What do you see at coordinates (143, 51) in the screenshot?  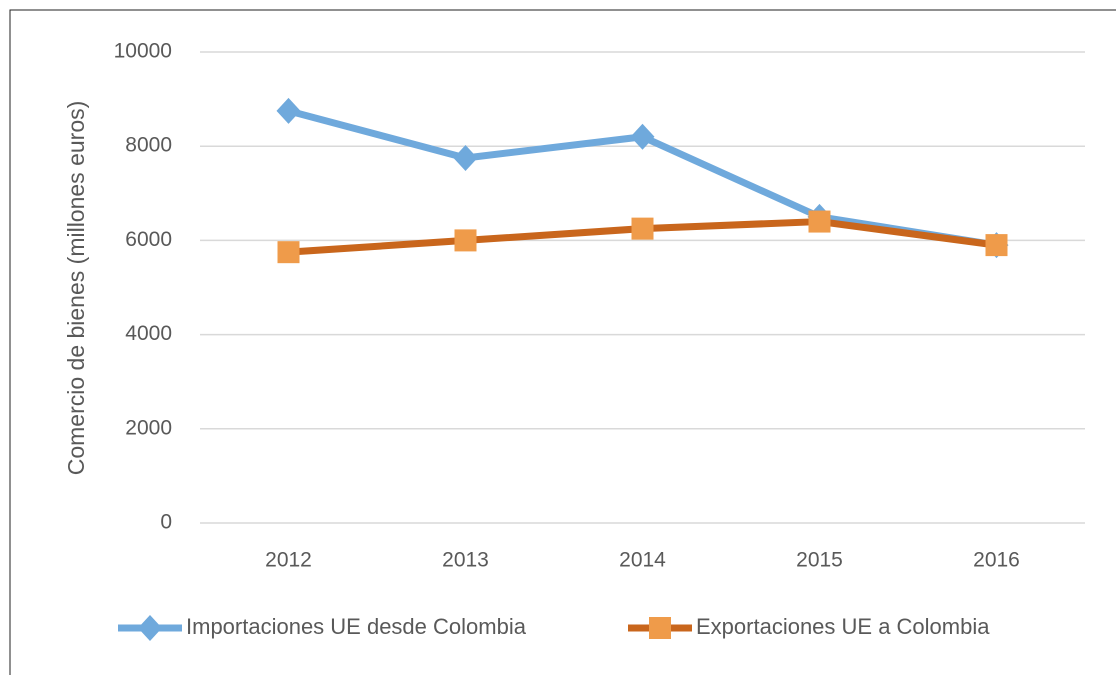 I see `y-tick-label: 10000` at bounding box center [143, 51].